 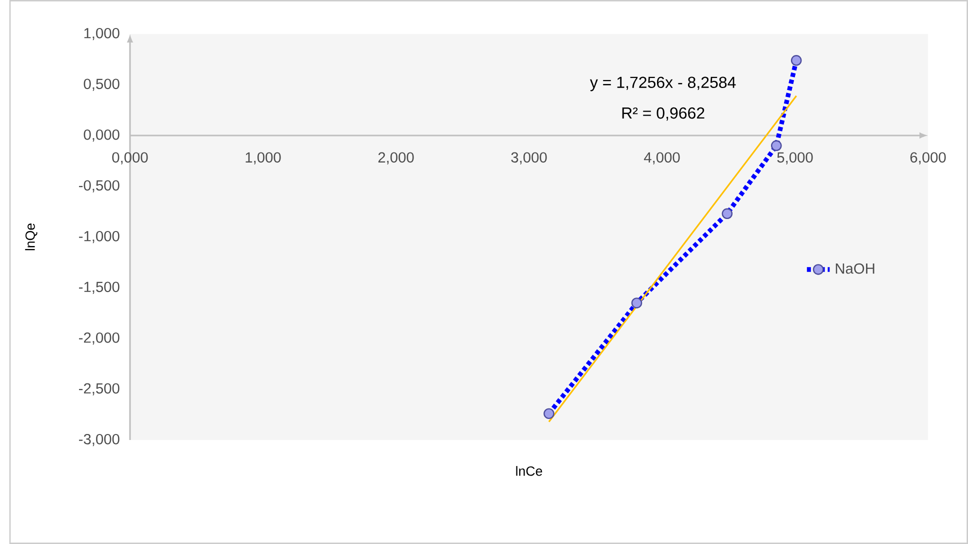 I want to click on x-tick-label: 2,000, so click(x=396, y=158).